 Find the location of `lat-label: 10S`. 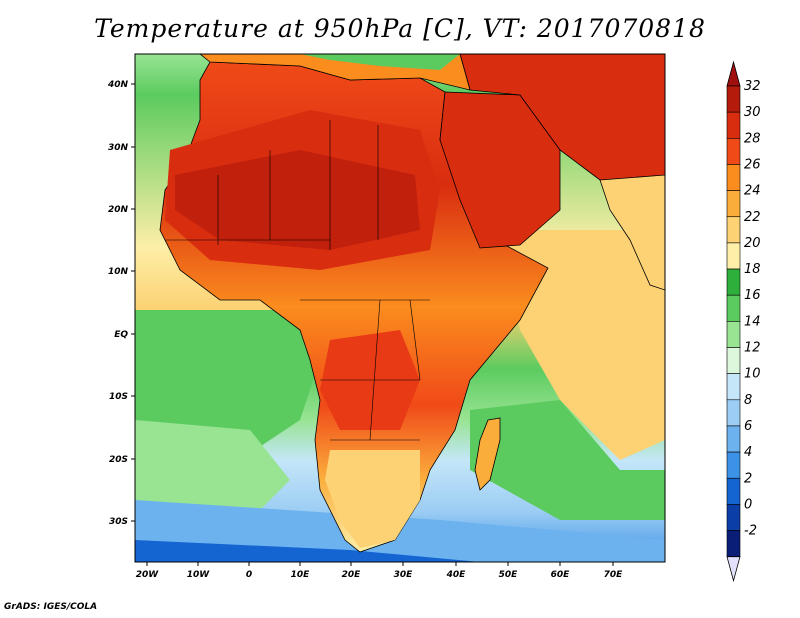

lat-label: 10S is located at coordinates (118, 397).